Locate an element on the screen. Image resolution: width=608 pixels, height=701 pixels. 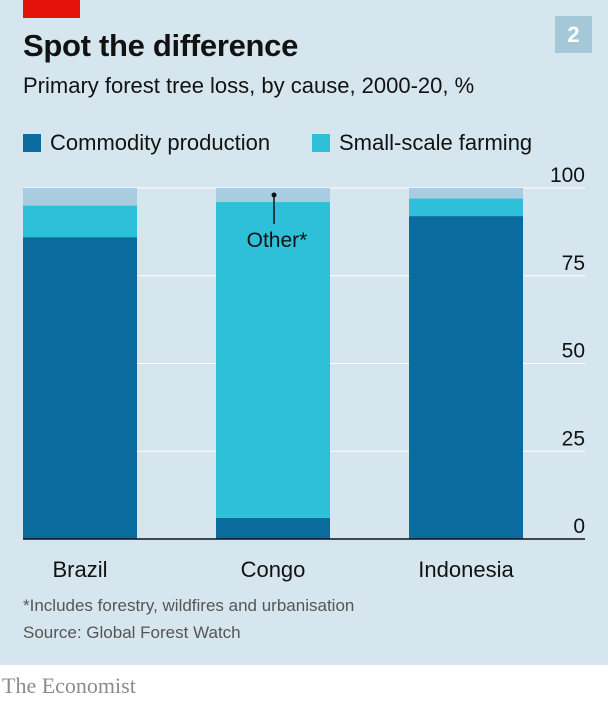
legend-item-commodity: Commodity production is located at coordinates (146, 143).